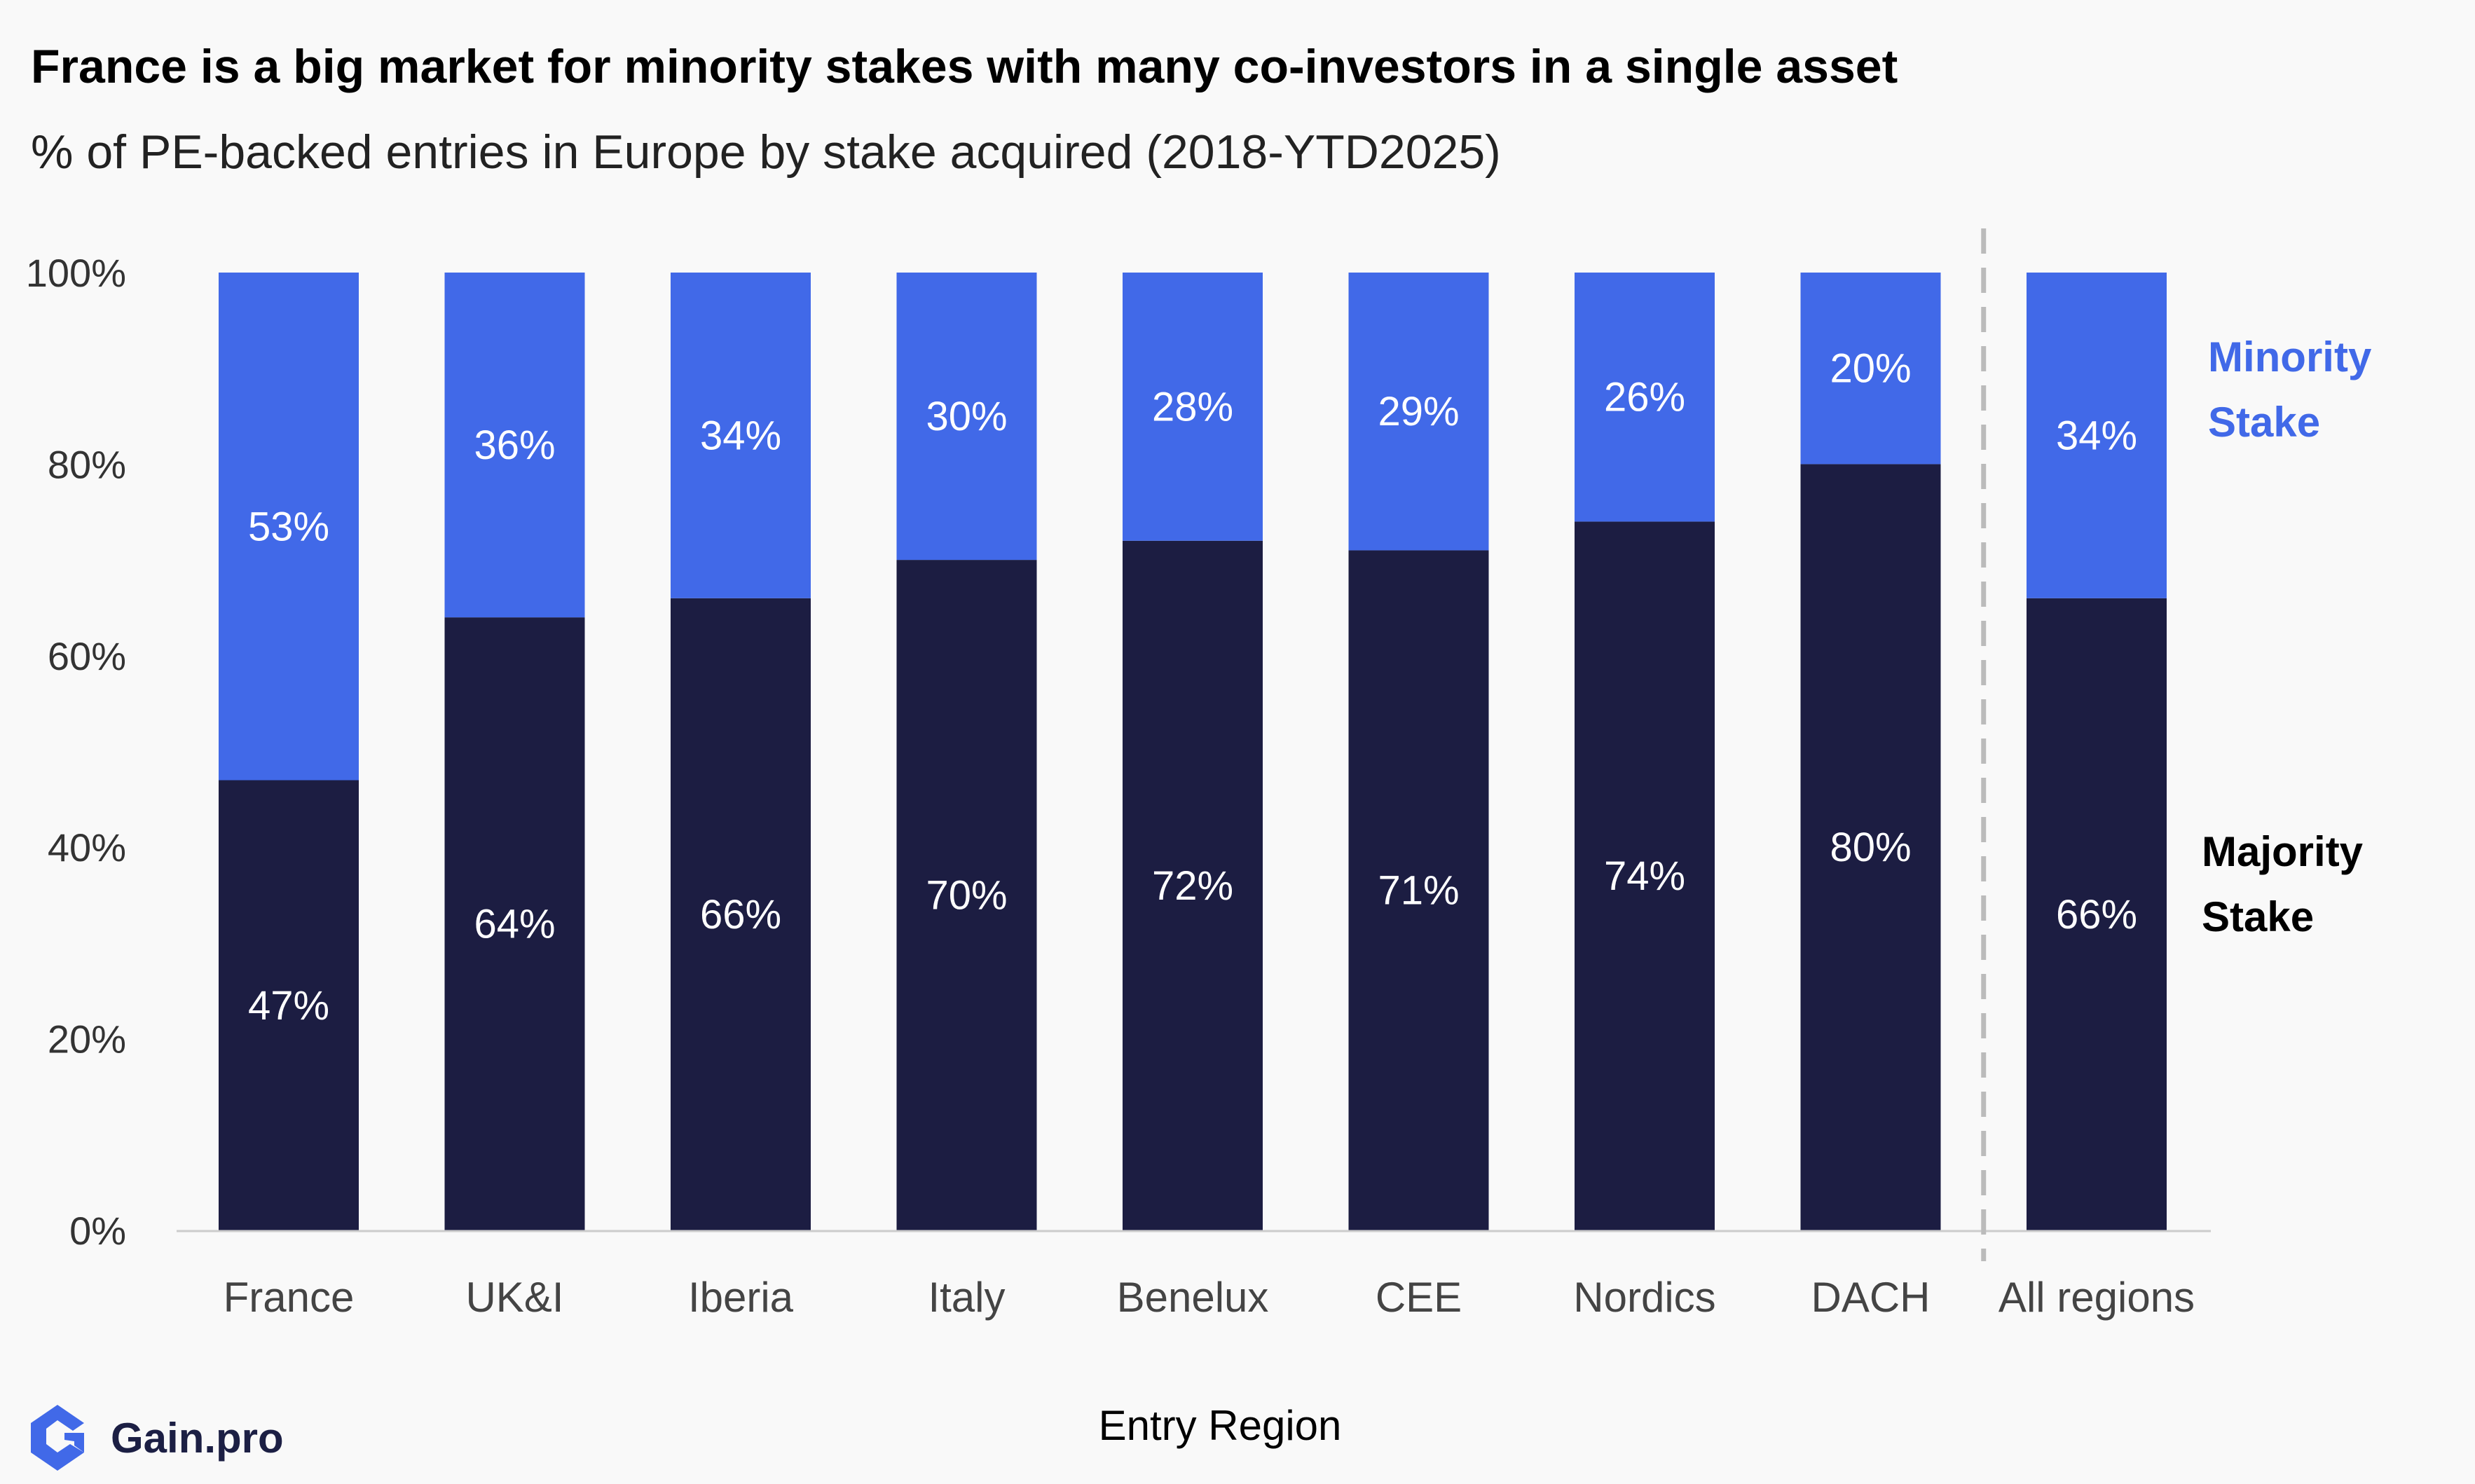 This screenshot has width=2475, height=1484. I want to click on data-label-minority: 20%, so click(1870, 369).